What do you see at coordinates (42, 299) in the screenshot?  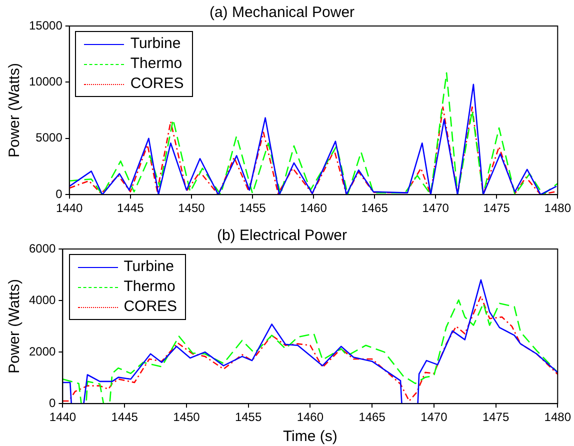 I see `y-tick-label: 4000` at bounding box center [42, 299].